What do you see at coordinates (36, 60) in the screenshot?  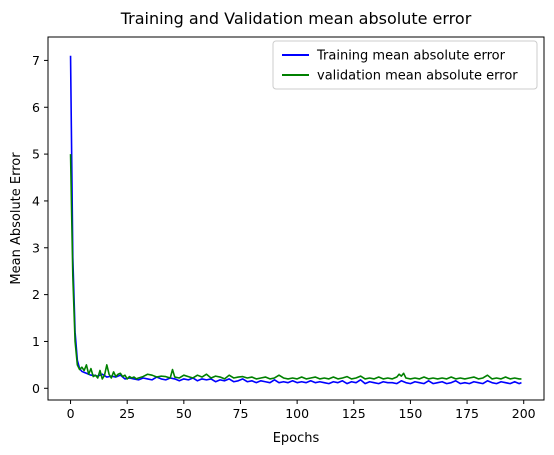 I see `y-tick-label: 7` at bounding box center [36, 60].